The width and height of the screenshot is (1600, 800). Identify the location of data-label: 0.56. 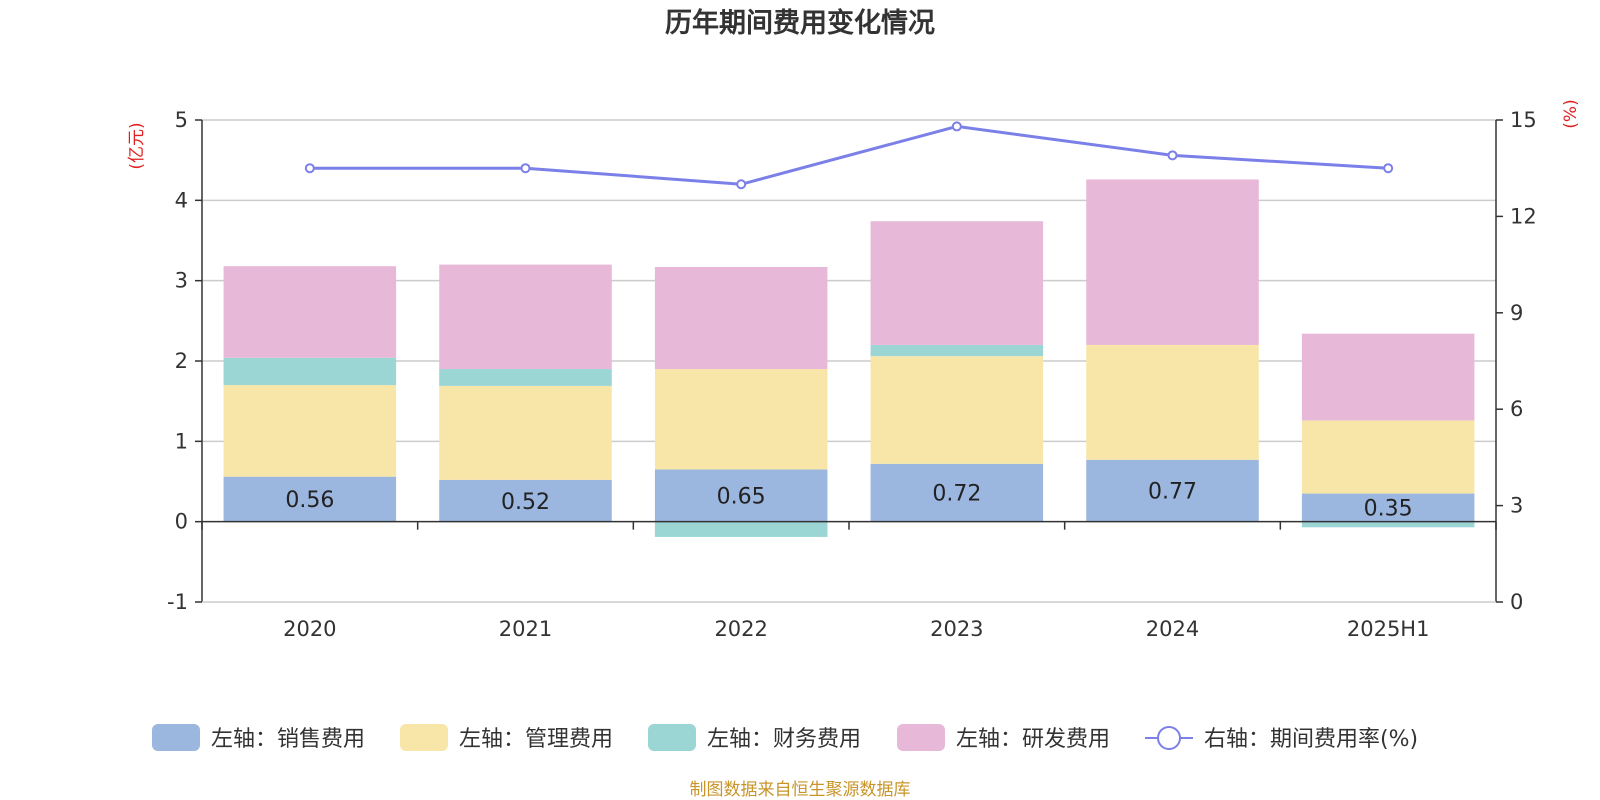
(309, 500).